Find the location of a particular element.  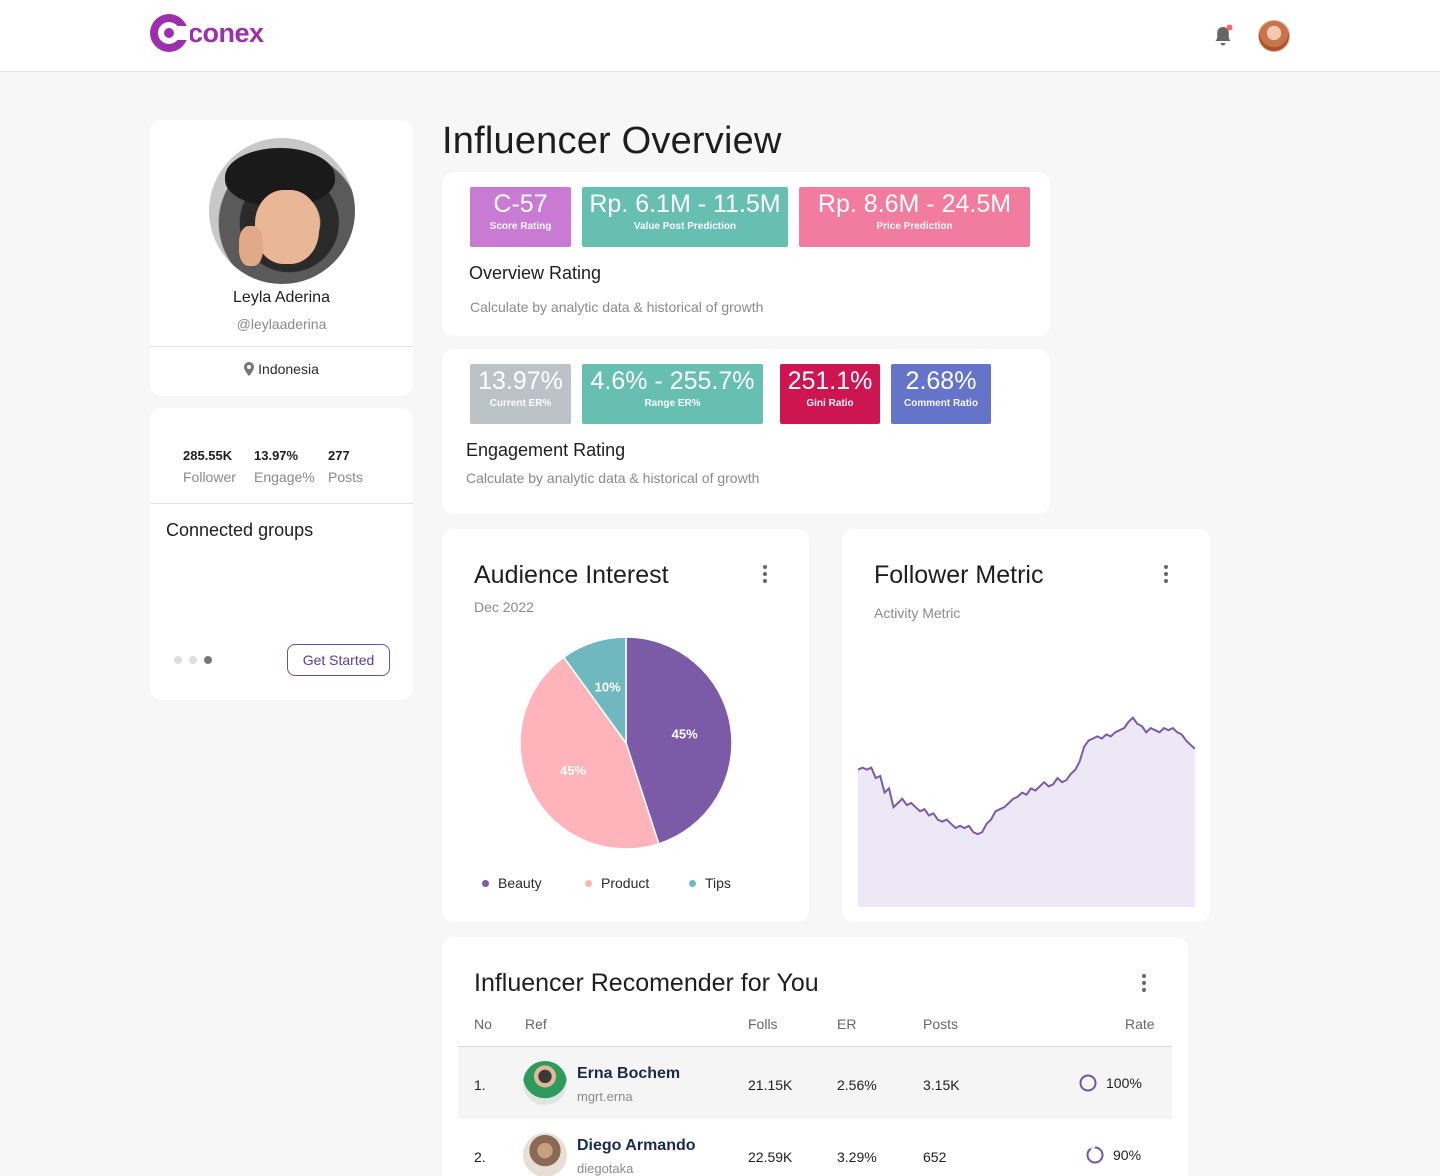

profile-name: Leyla Aderina is located at coordinates (281, 297).